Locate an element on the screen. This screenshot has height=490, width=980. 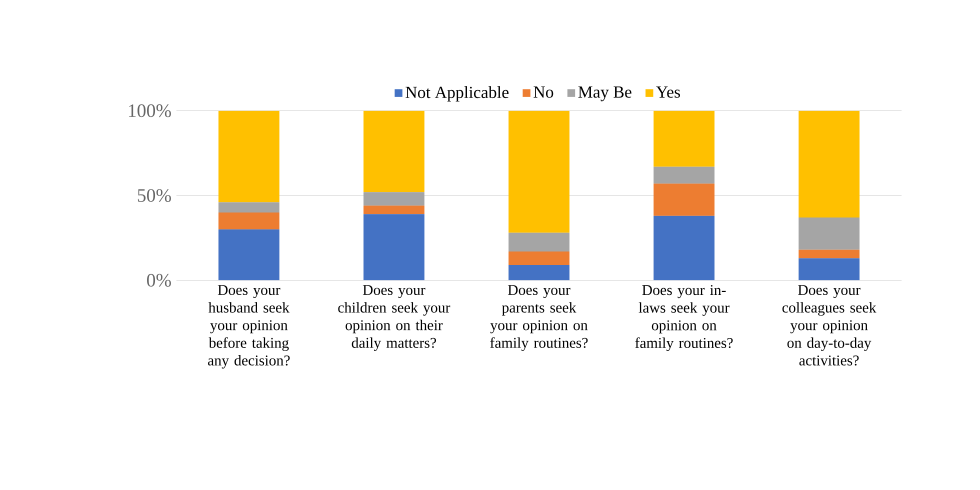
x-tick-label: Does your parents seek your opinion on family routines? is located at coordinates (539, 318).